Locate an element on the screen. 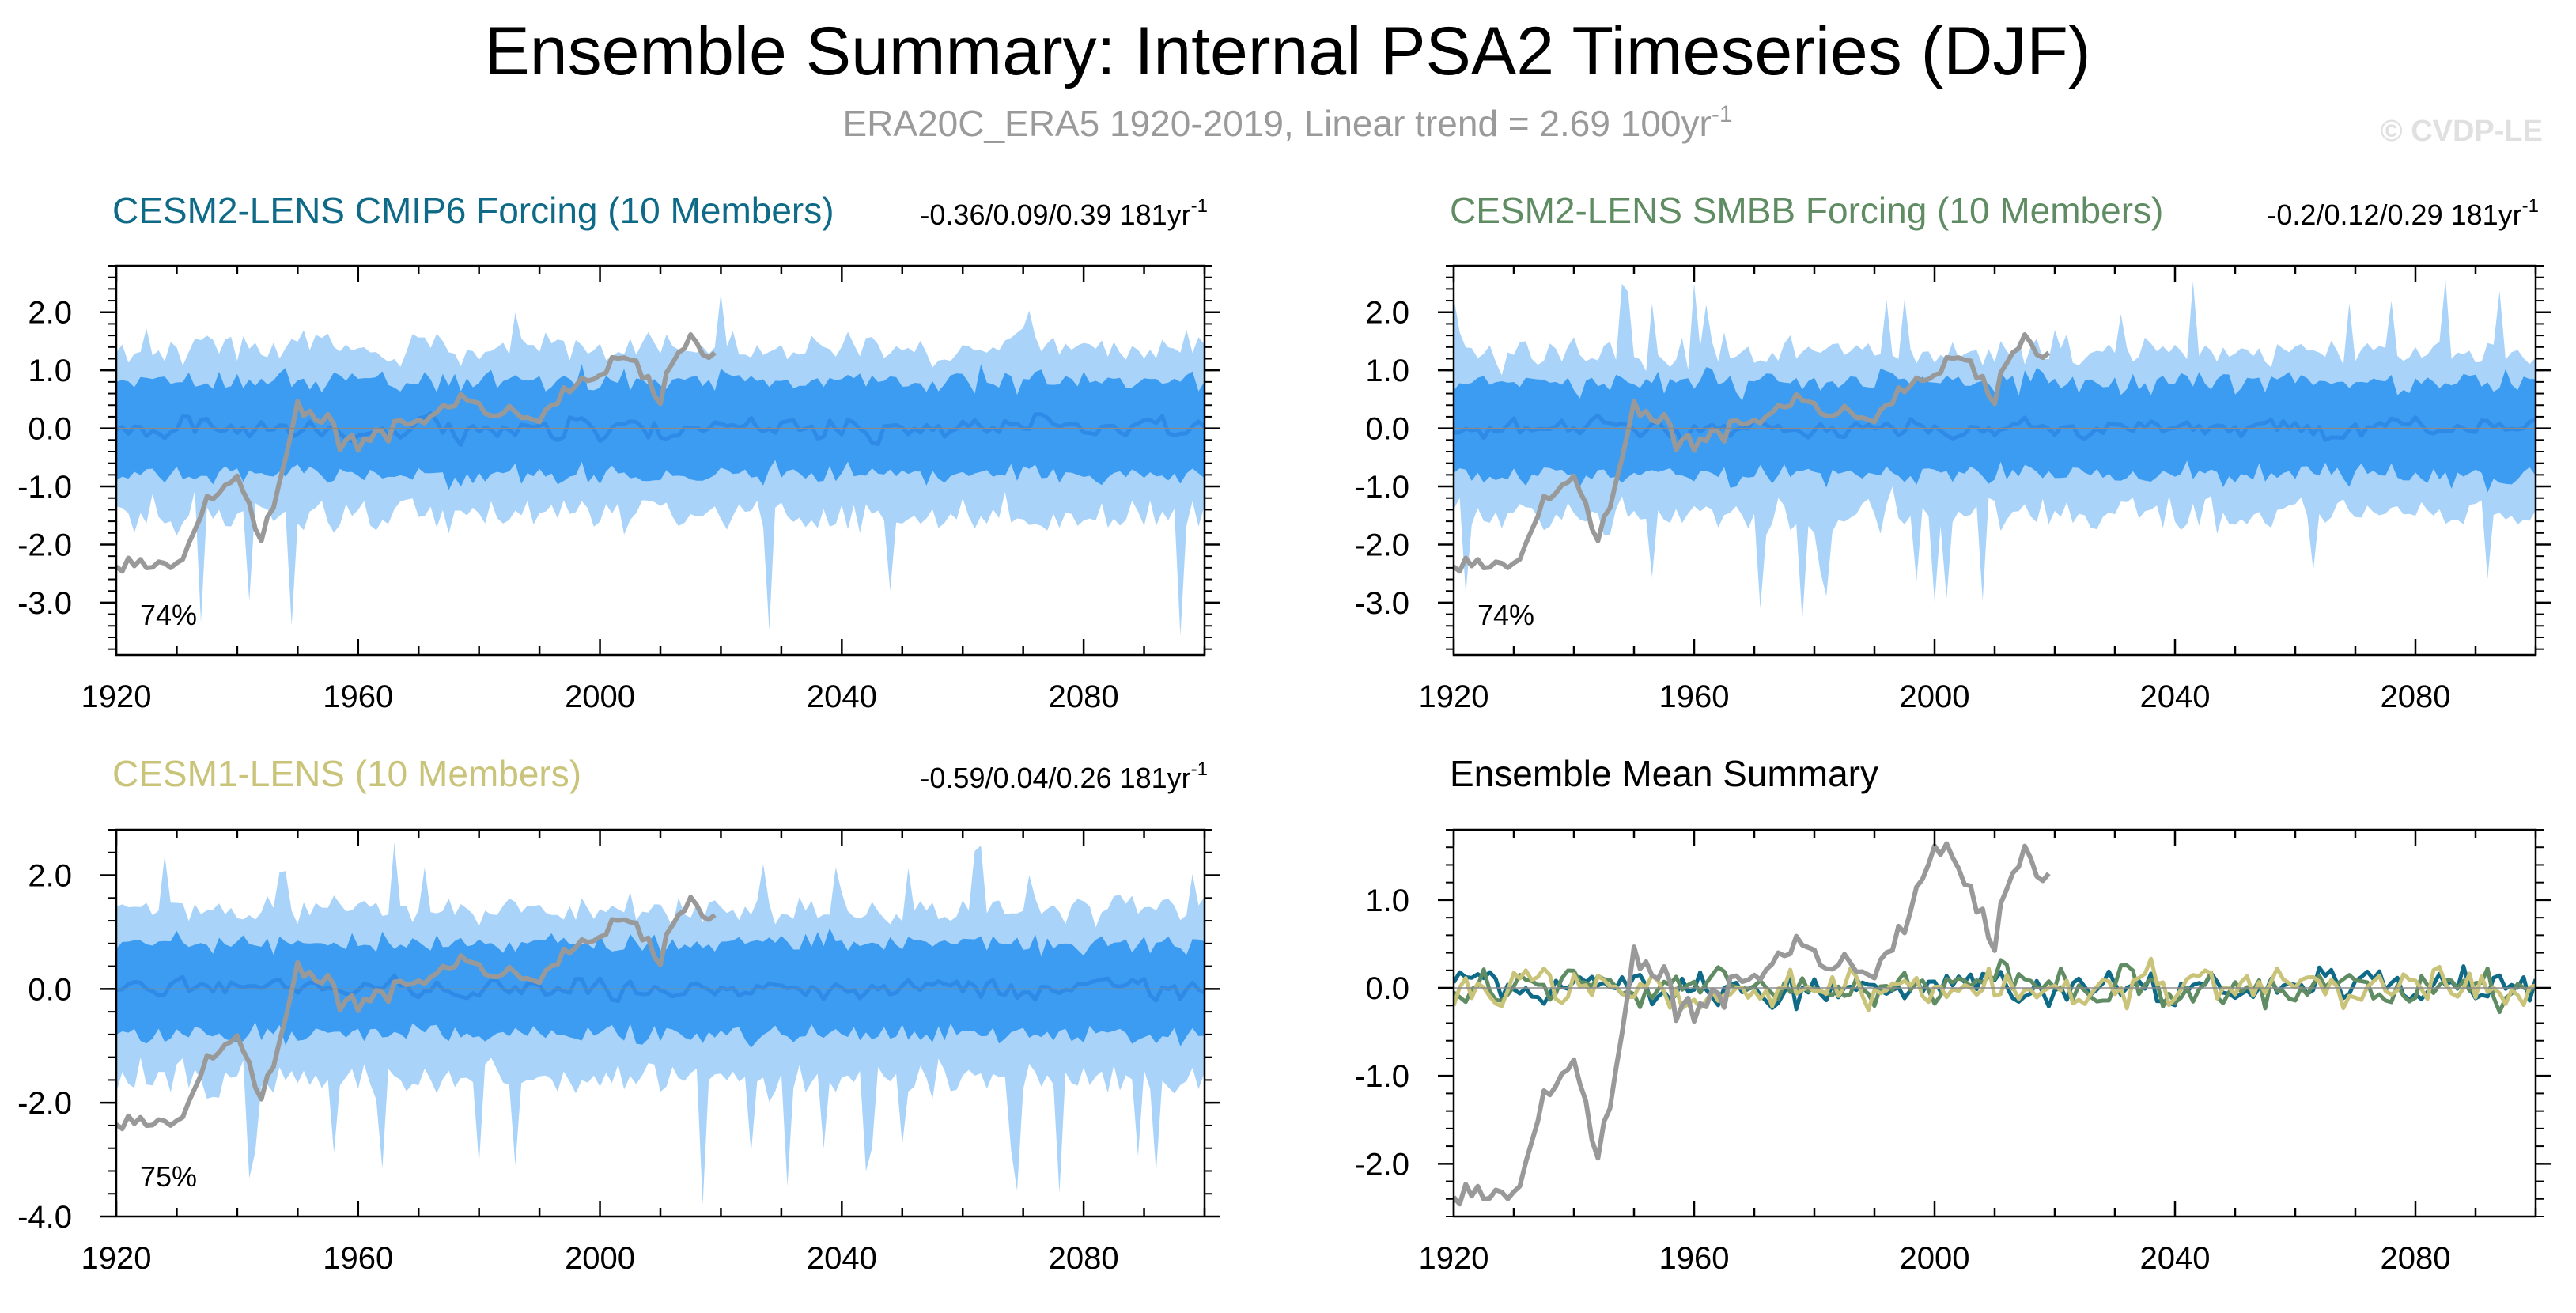 This screenshot has width=2576, height=1313. watermark: © CVDP-LE is located at coordinates (2462, 131).